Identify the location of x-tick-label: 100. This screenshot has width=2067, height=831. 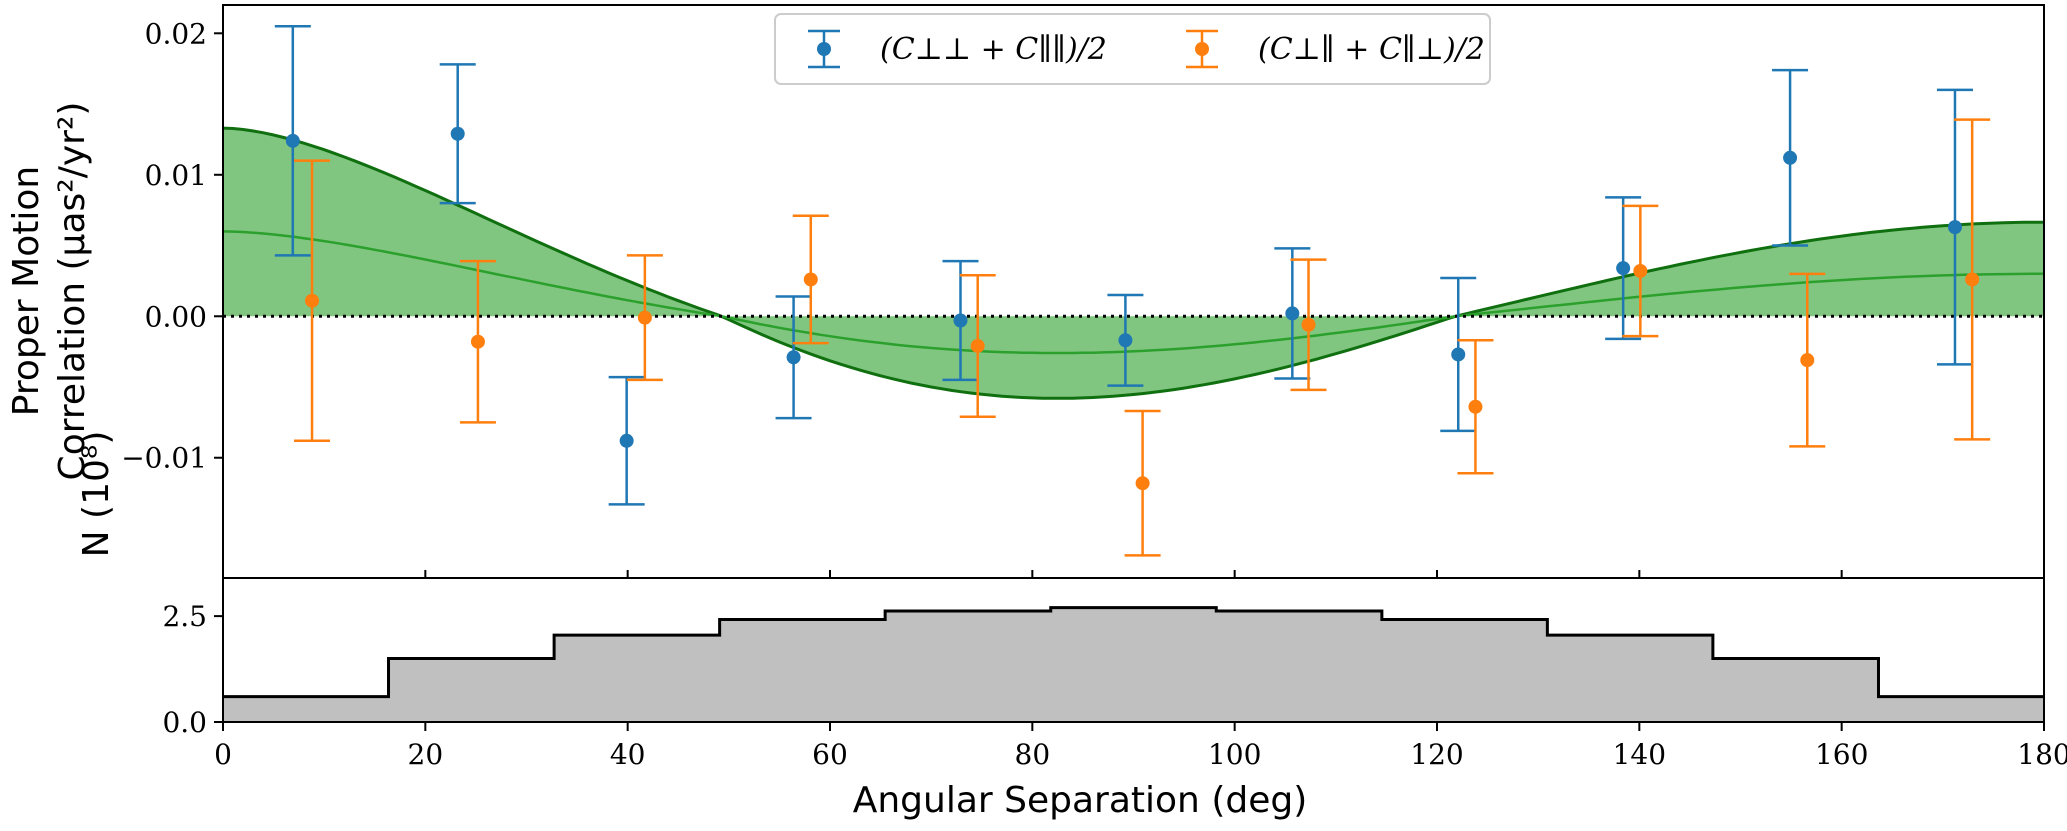
(1234, 754).